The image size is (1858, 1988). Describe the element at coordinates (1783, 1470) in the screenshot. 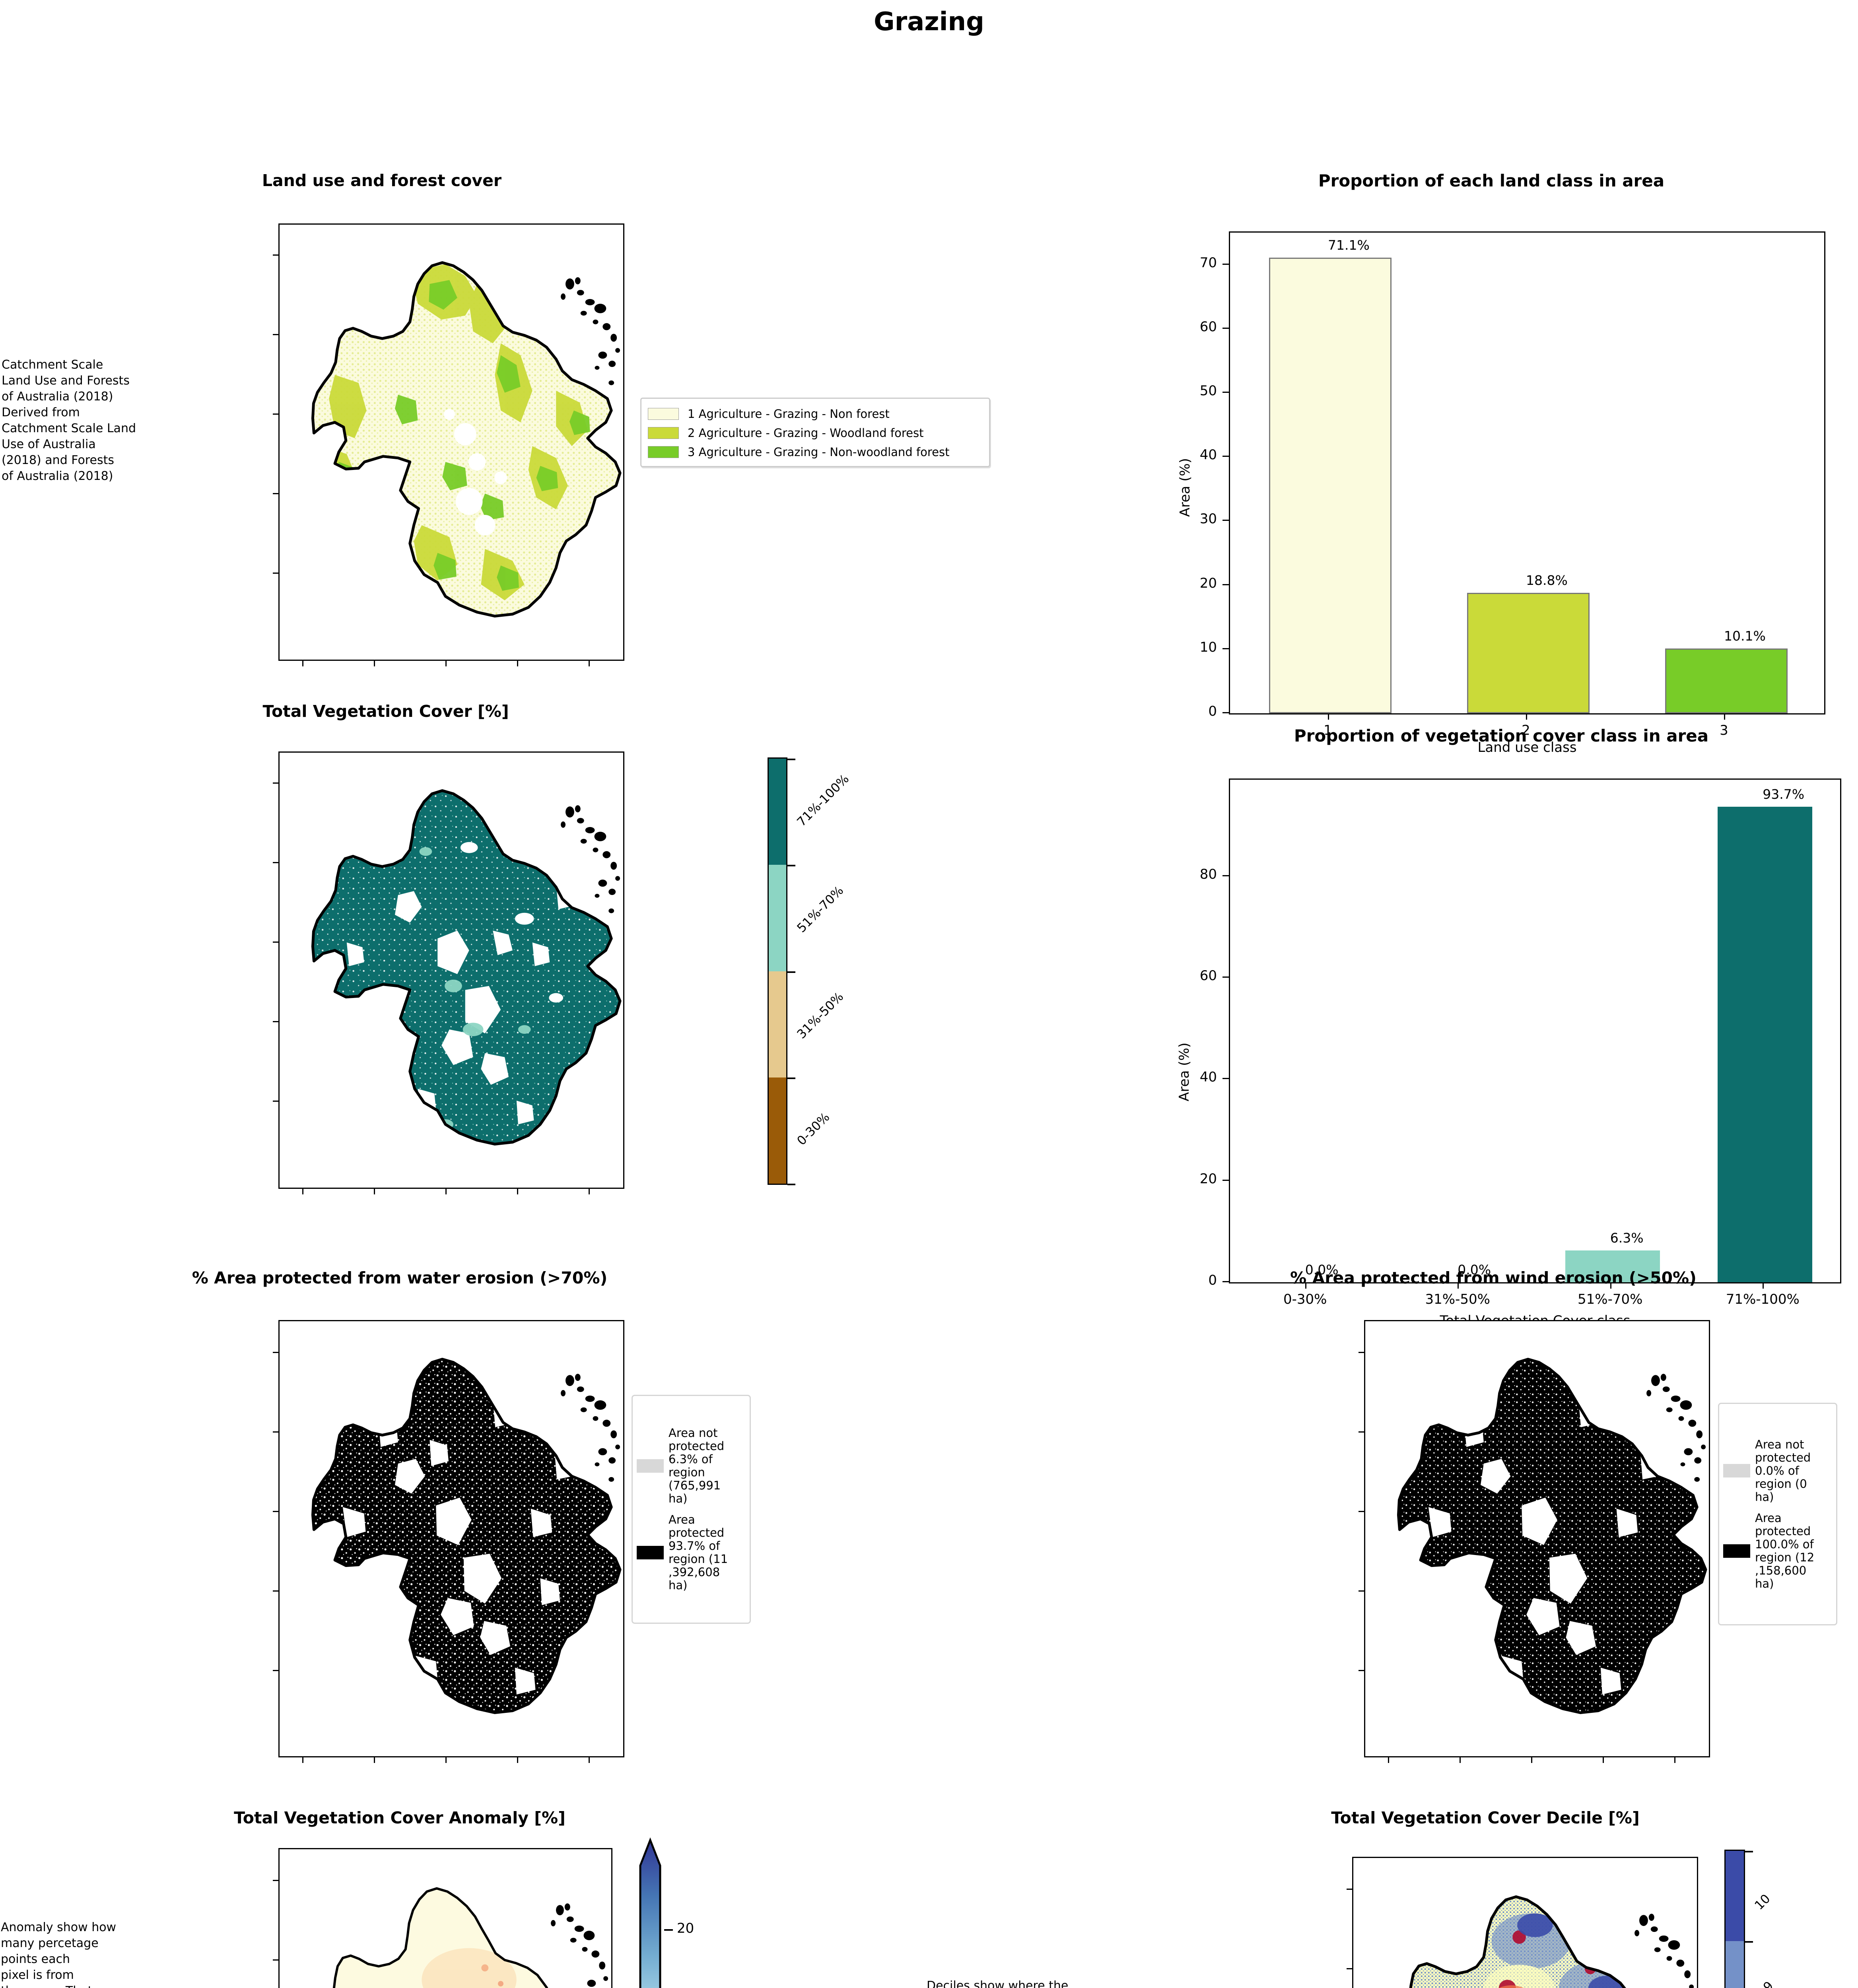

I see `legend-label-not-protected: Area not protected 0.0% of region (0 ha)` at that location.